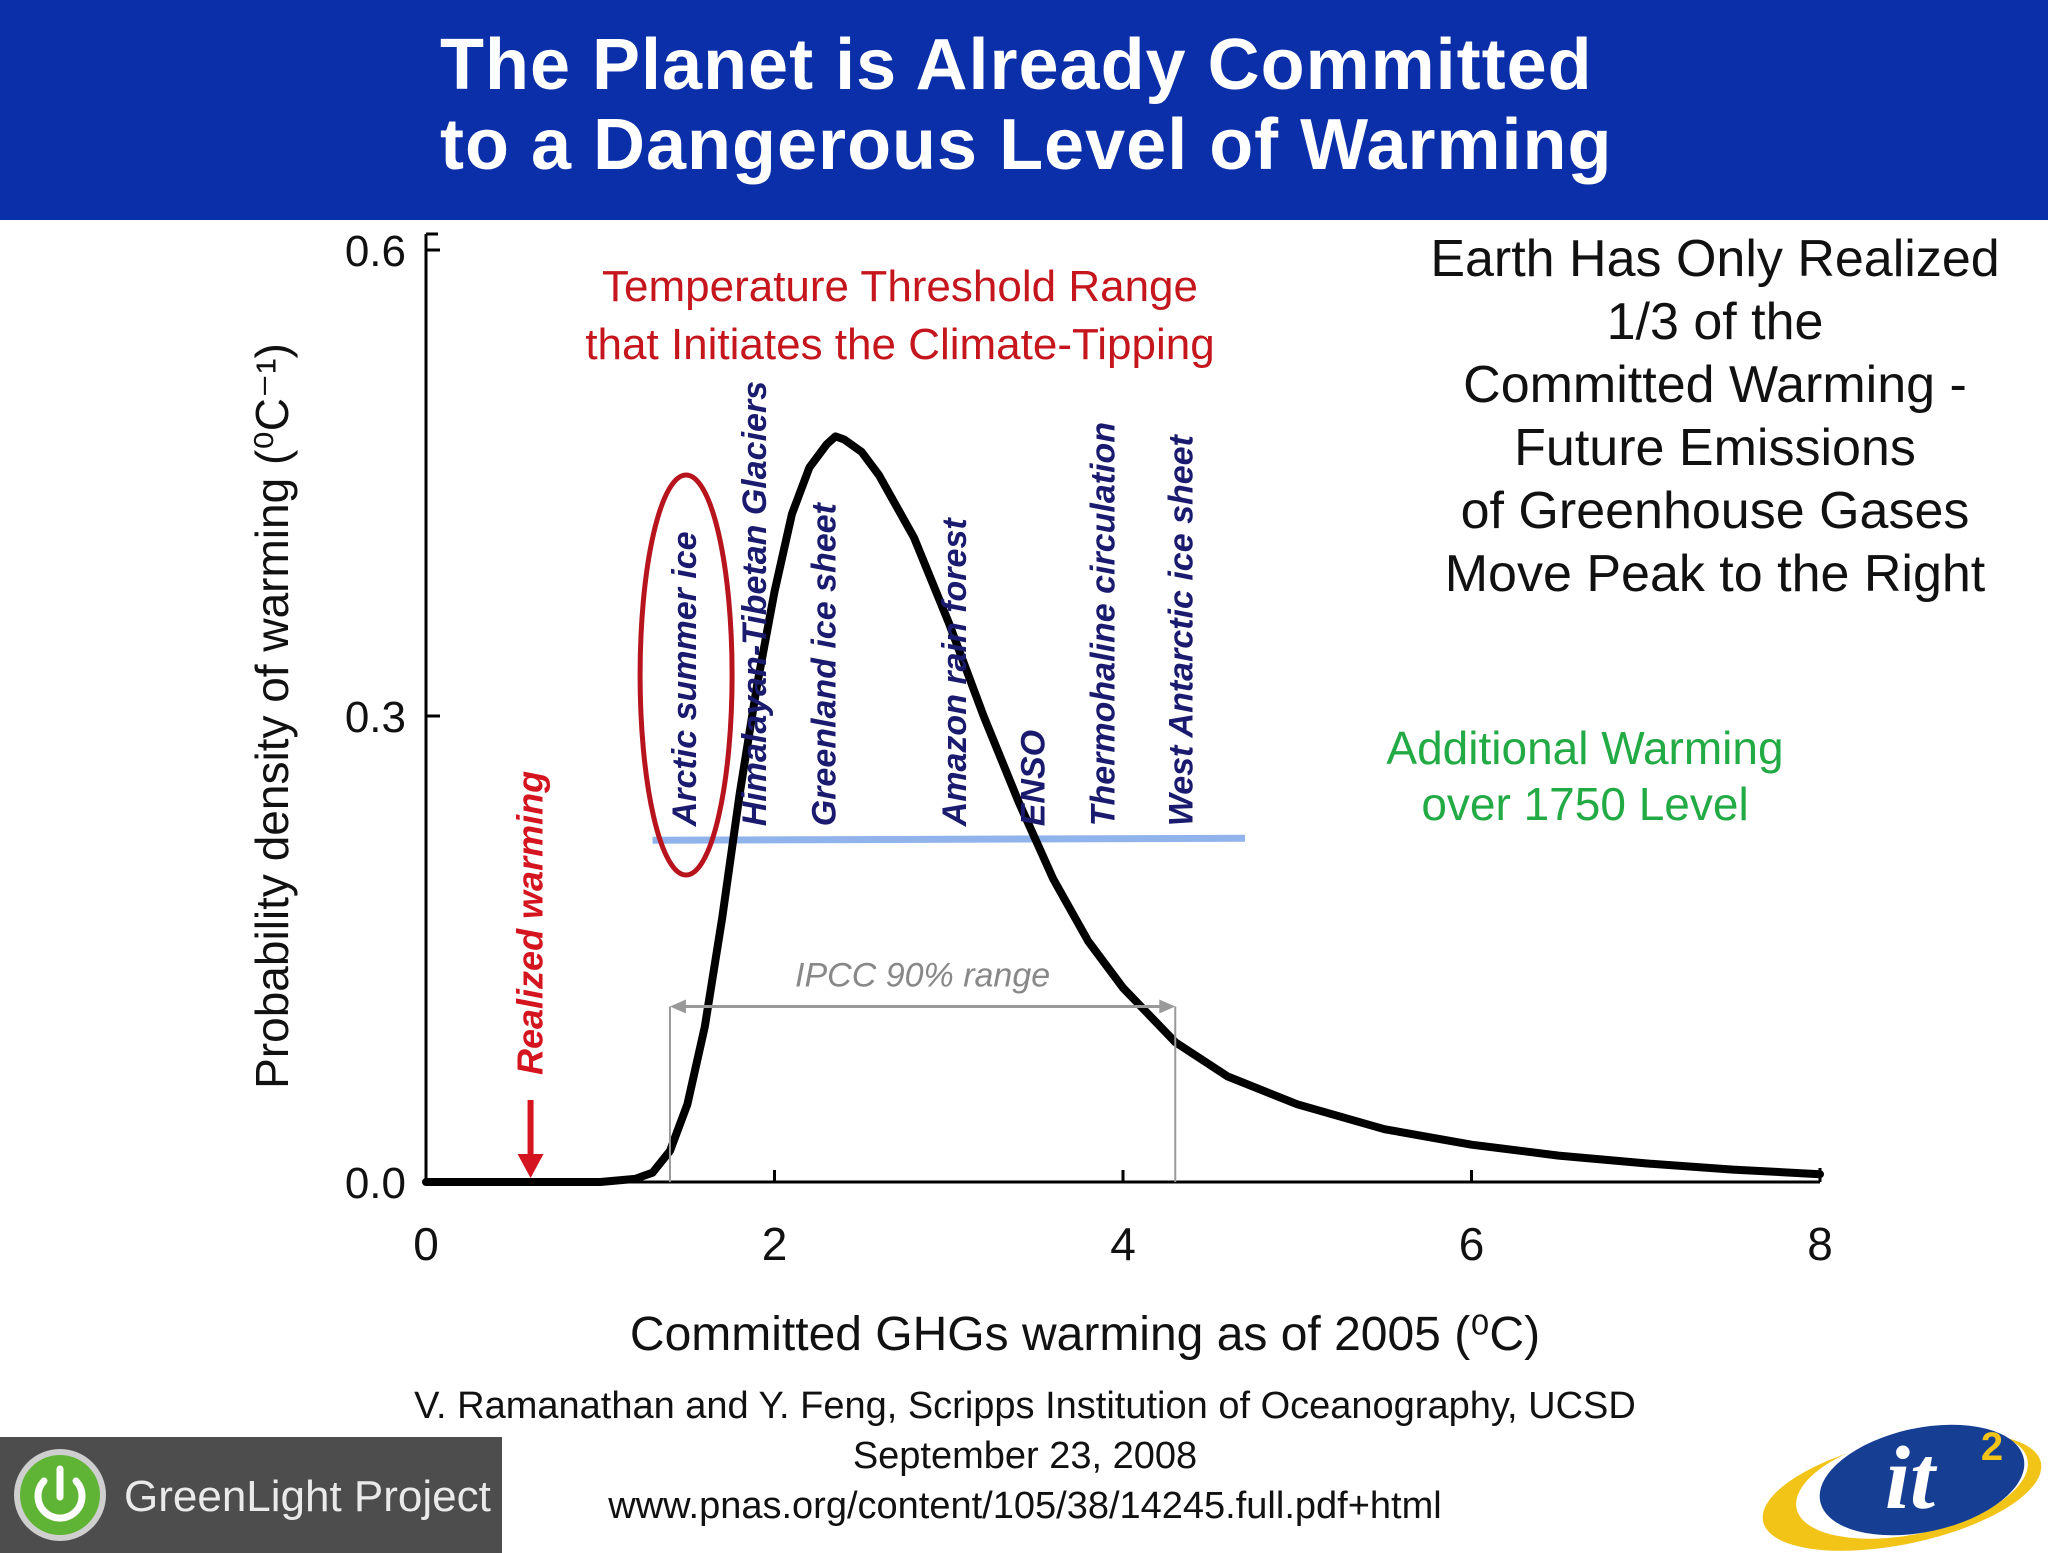 The width and height of the screenshot is (2048, 1553). Describe the element at coordinates (530, 923) in the screenshot. I see `realized-warming-label: Realized warming` at that location.